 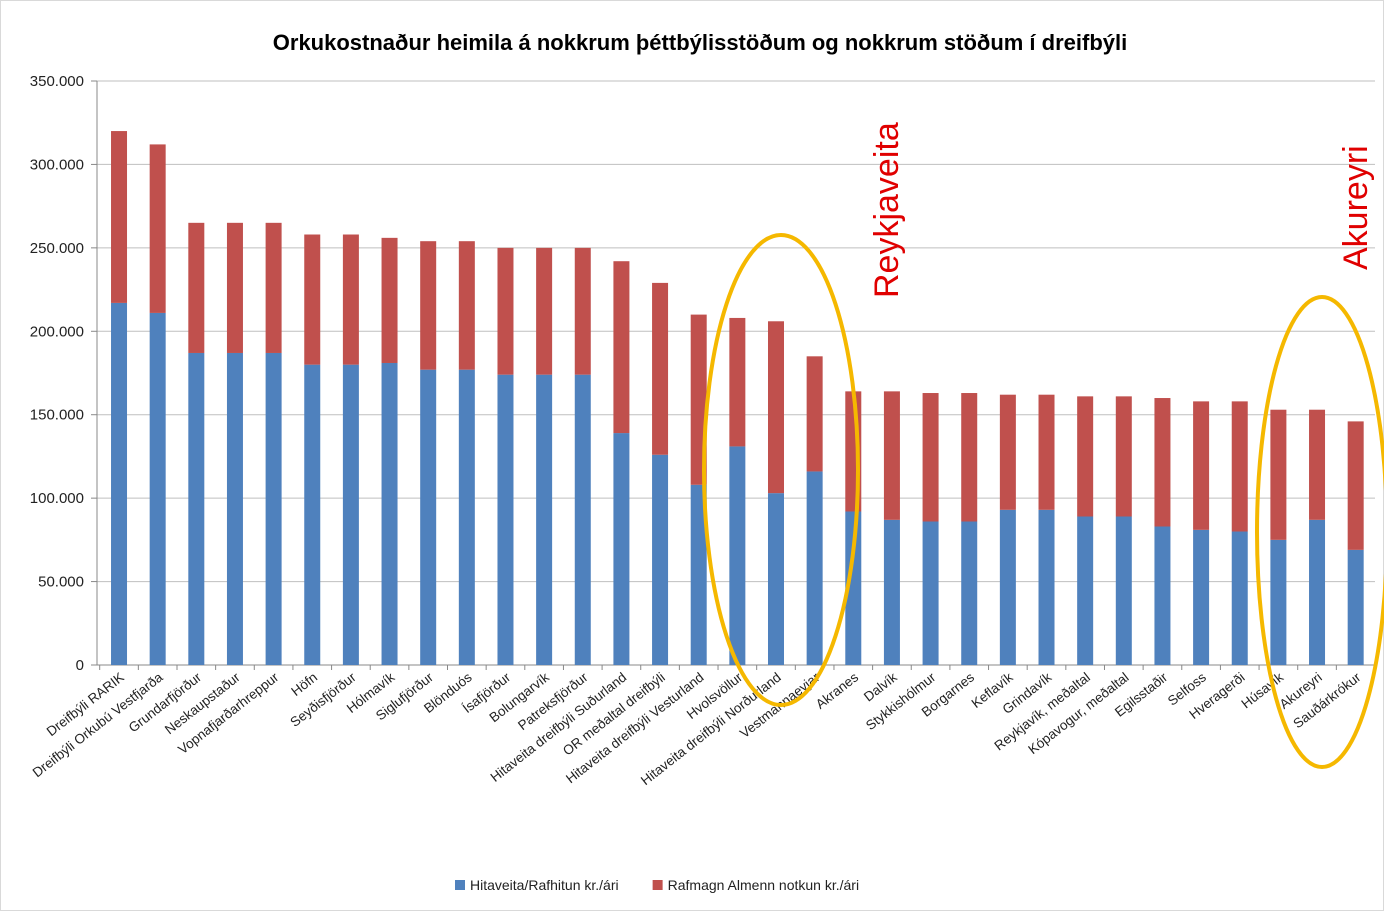 What do you see at coordinates (544, 885) in the screenshot?
I see `legend-label: Hitaveita/Rafhitun kr./ári` at bounding box center [544, 885].